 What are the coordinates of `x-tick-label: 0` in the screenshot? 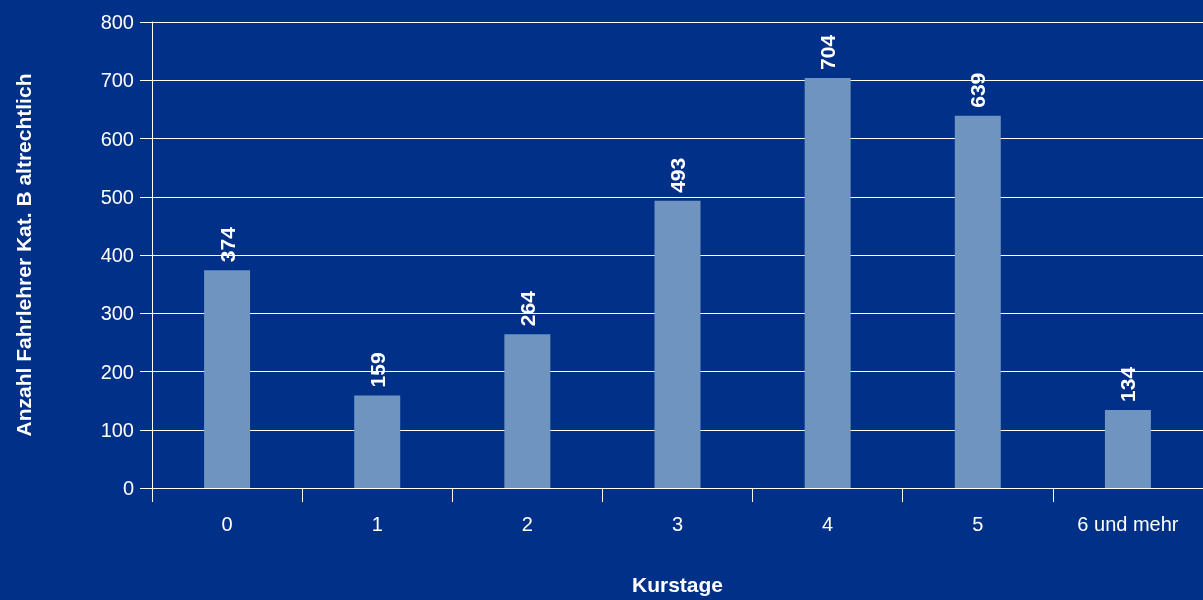 It's located at (227, 524).